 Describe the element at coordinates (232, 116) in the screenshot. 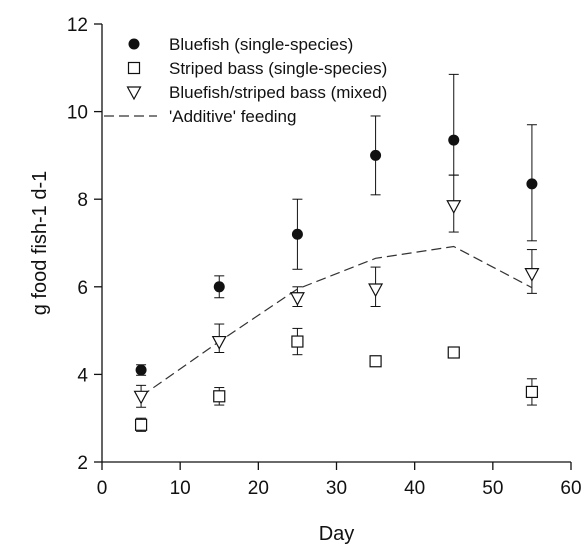

I see `legend-label: 'Additive' feeding` at that location.